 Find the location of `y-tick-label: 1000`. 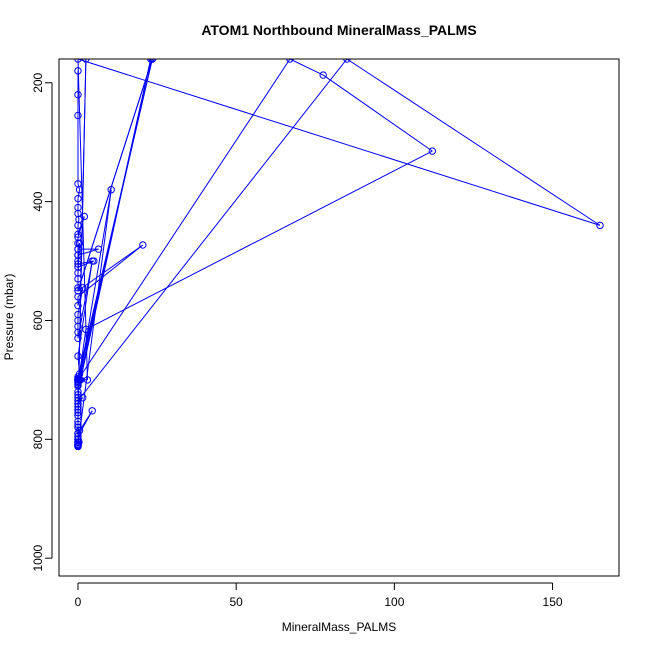

y-tick-label: 1000 is located at coordinates (38, 558).